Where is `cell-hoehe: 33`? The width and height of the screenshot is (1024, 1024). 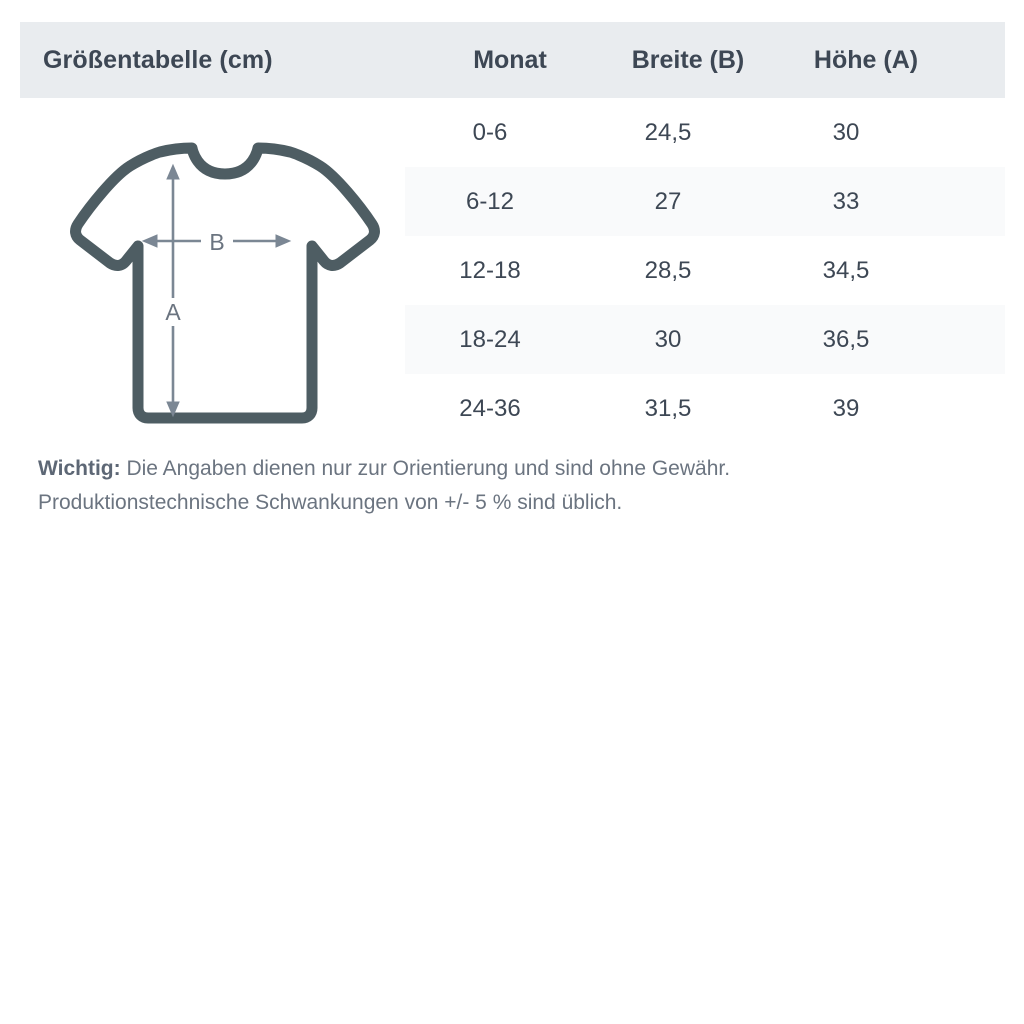
cell-hoehe: 33 is located at coordinates (846, 201).